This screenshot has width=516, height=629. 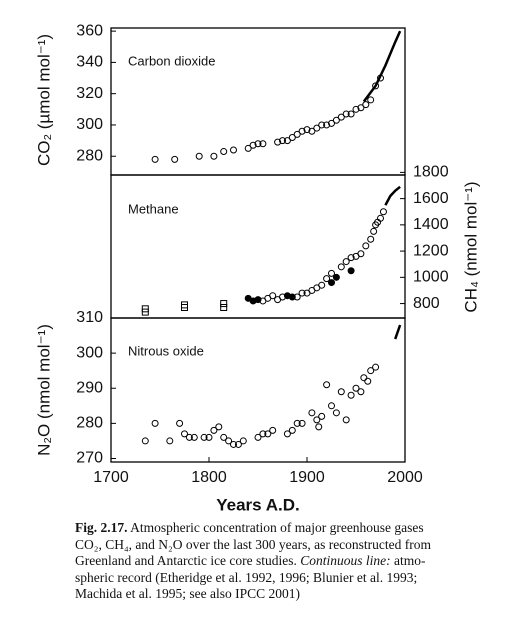 I want to click on y-tick-label: 1800, so click(x=431, y=172).